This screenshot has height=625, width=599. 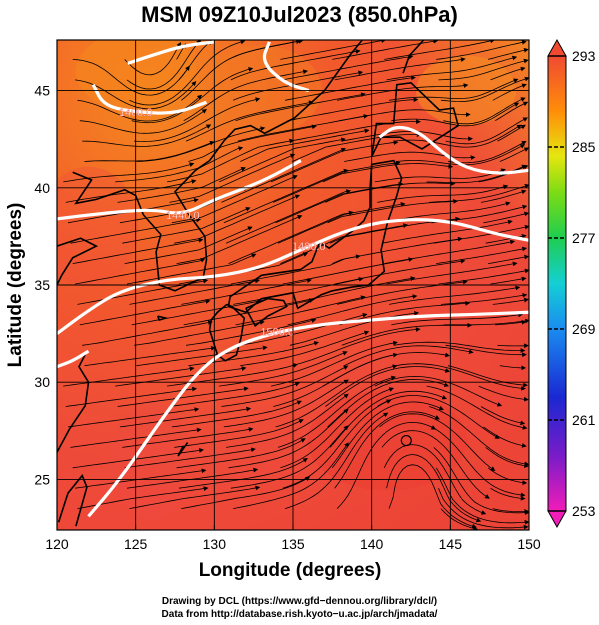 What do you see at coordinates (557, 47) in the screenshot?
I see `colorbar-max-triangle` at bounding box center [557, 47].